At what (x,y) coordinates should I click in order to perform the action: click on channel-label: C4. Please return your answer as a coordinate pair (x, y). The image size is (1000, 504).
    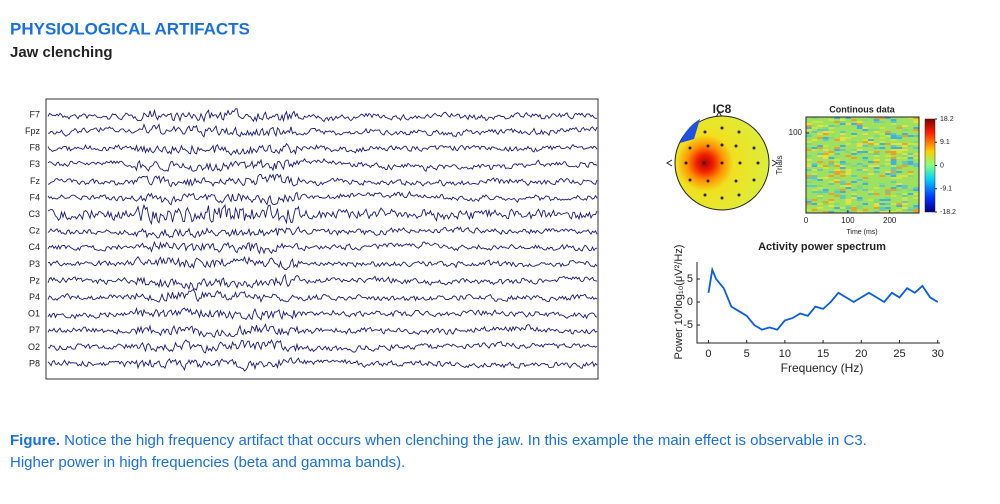
    Looking at the image, I should click on (34, 247).